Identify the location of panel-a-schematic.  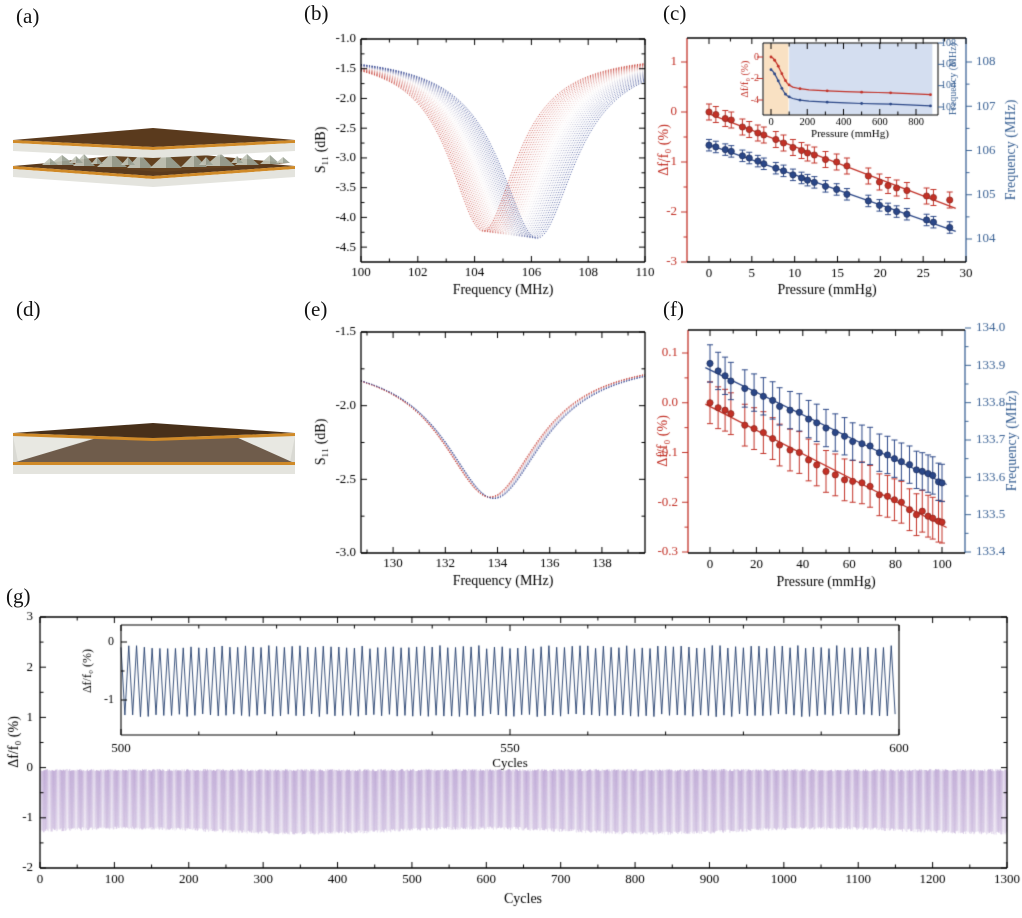
(154, 157).